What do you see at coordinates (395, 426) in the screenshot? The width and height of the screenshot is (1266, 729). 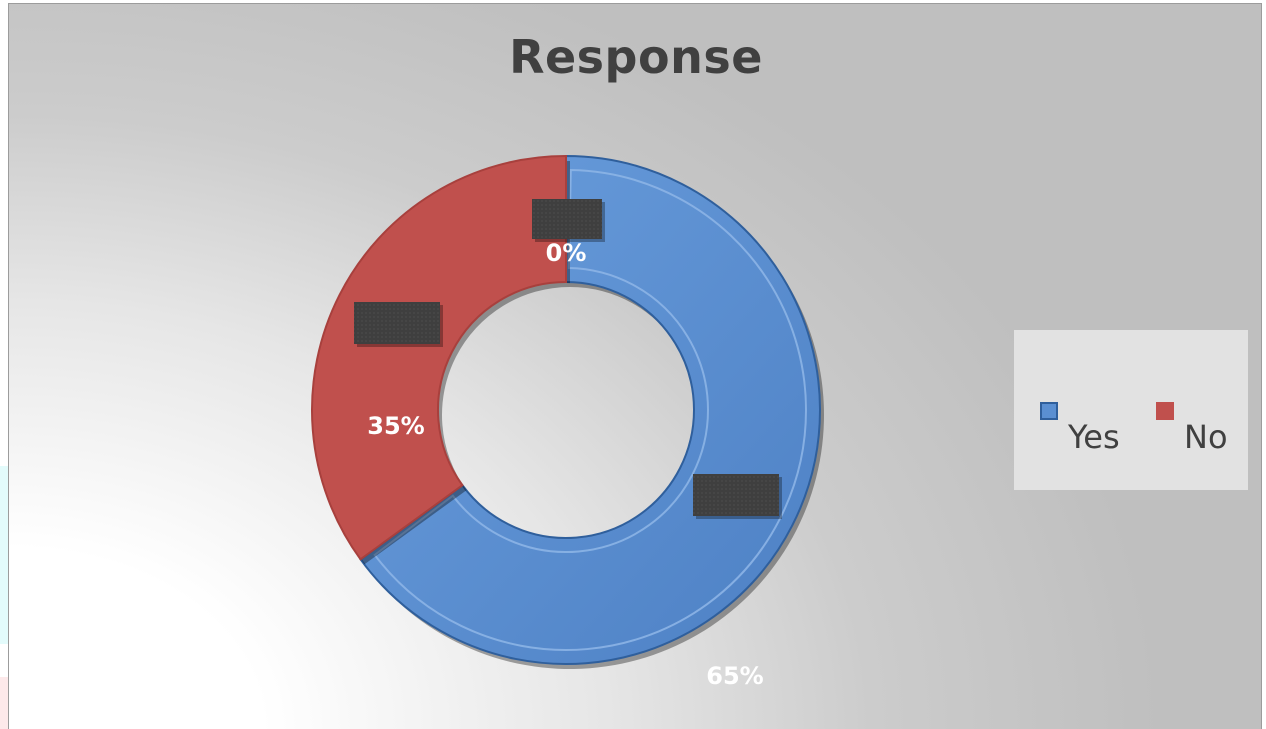 I see `data-label-no: 35%` at bounding box center [395, 426].